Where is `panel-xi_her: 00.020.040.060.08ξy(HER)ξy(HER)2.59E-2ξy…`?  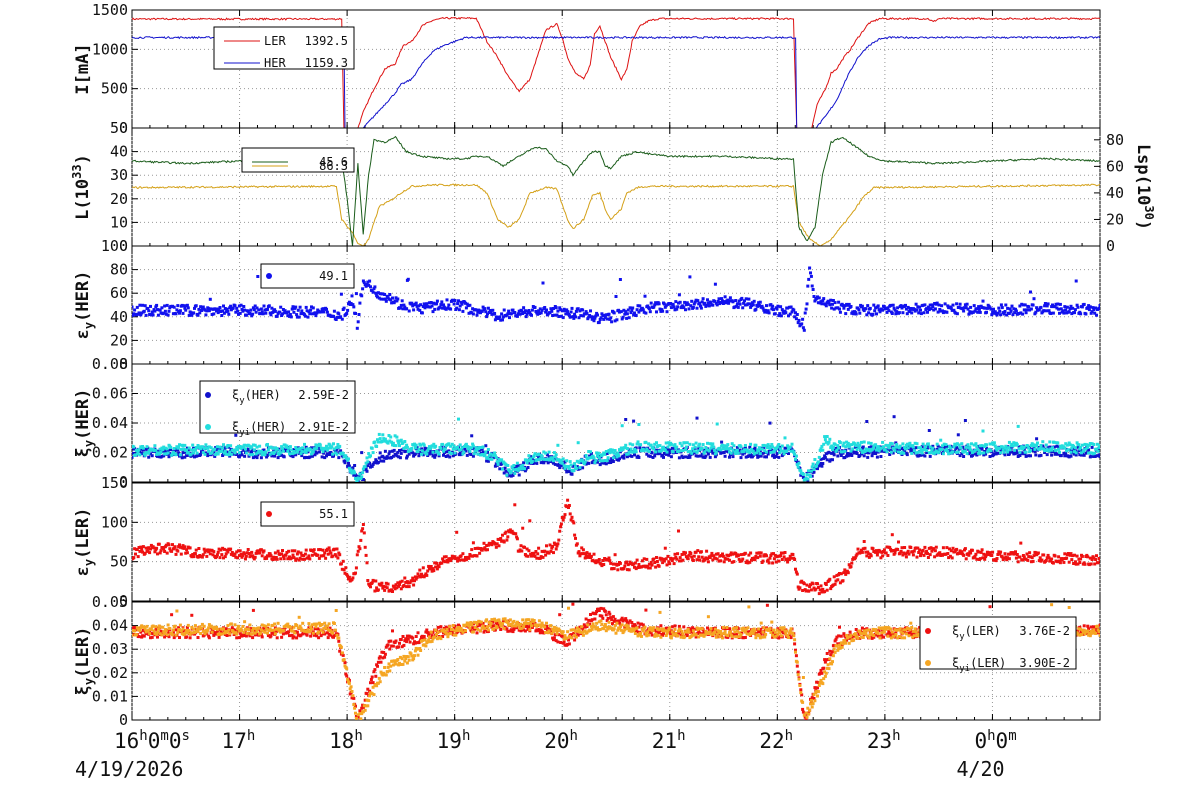 panel-xi_her: 00.020.040.060.08ξy(HER)ξy(HER)2.59E-2ξy… is located at coordinates (587, 423).